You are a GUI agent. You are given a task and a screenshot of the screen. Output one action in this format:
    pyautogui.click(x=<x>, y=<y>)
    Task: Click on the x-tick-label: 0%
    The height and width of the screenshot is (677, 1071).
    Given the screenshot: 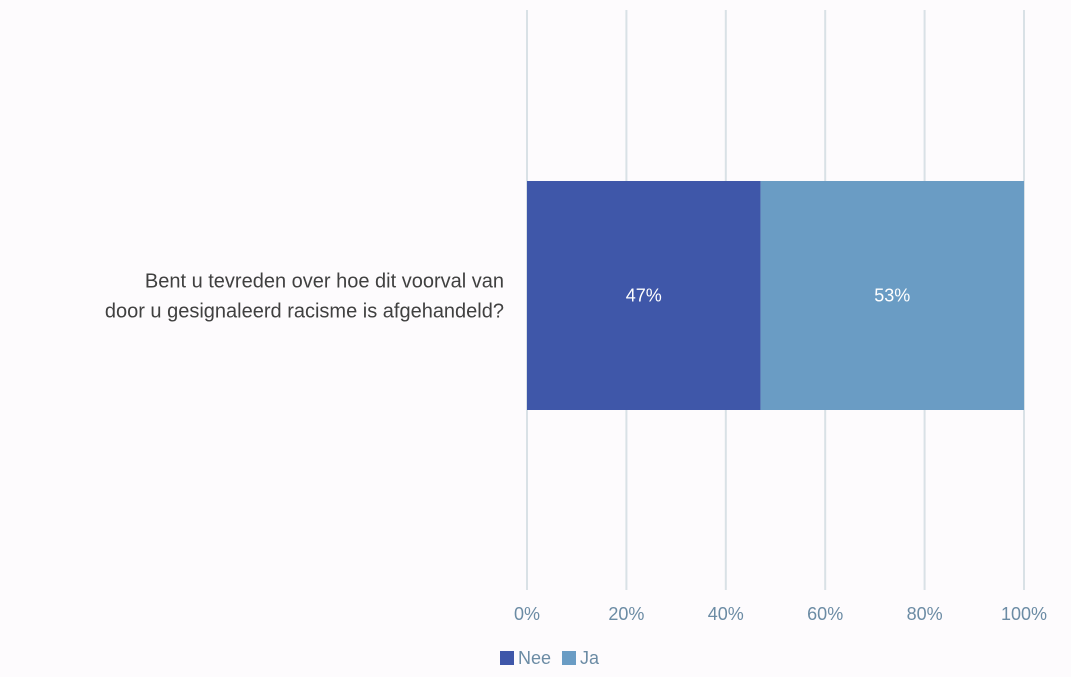 What is the action you would take?
    pyautogui.click(x=527, y=614)
    